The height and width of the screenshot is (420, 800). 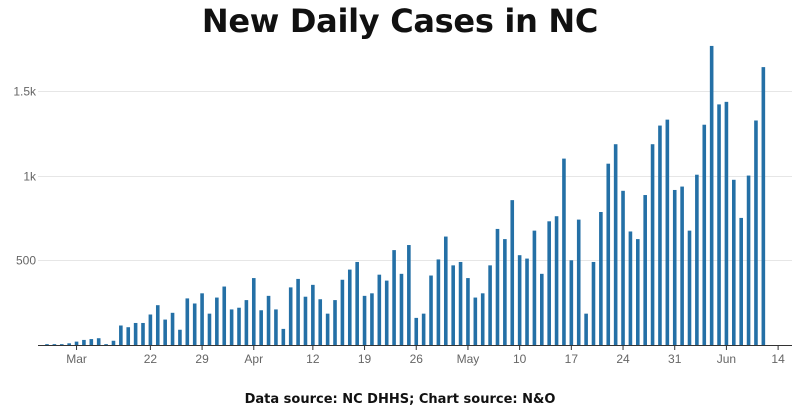 I want to click on x-tick-label: 24, so click(x=623, y=359).